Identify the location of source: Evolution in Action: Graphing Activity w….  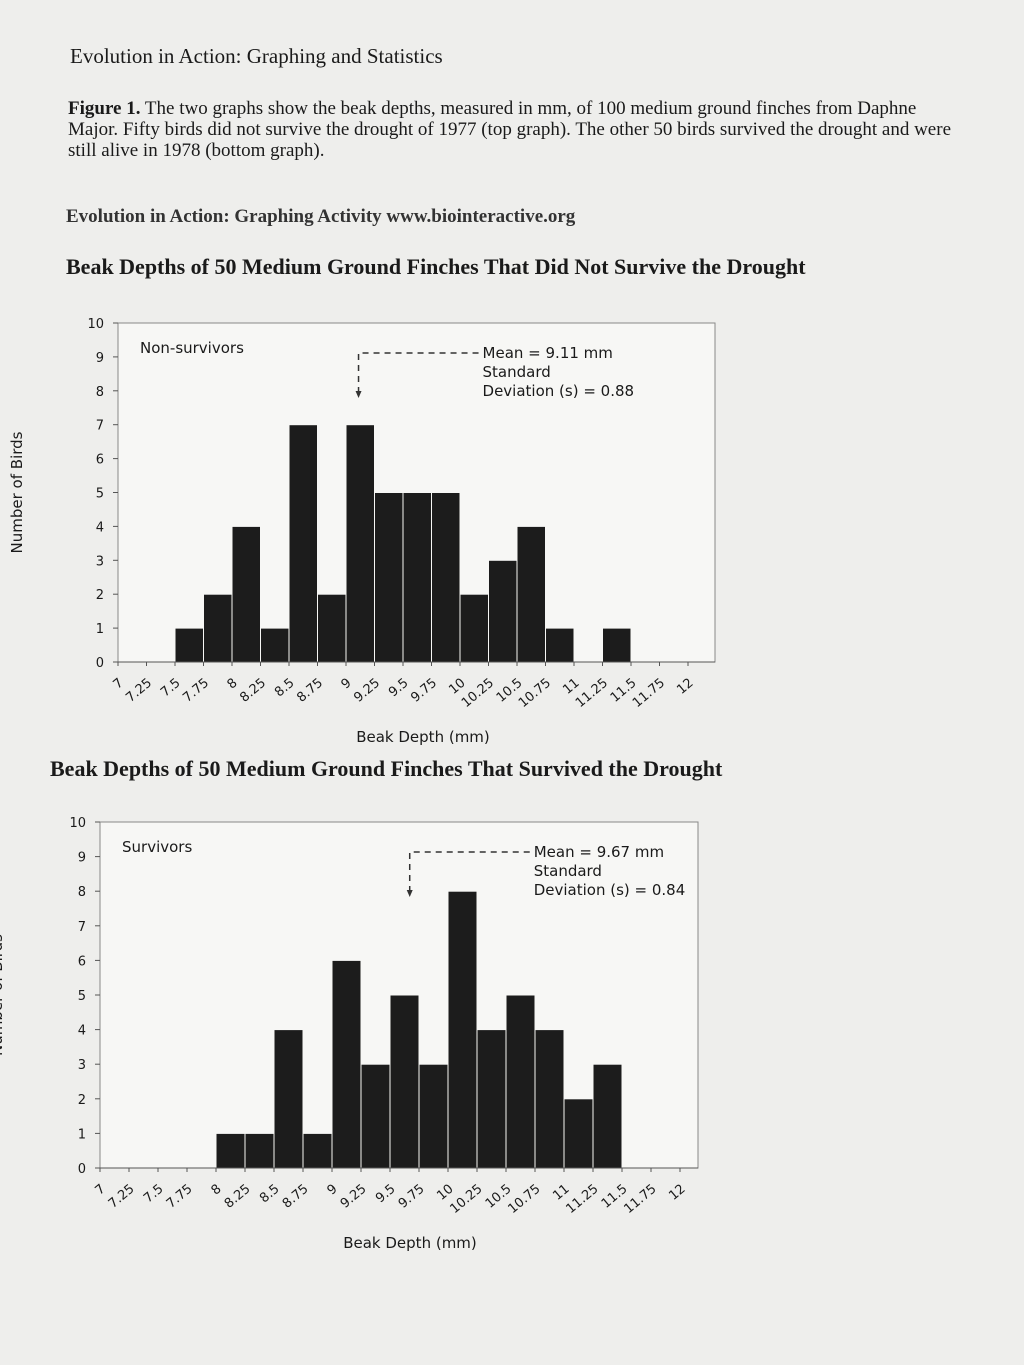
(321, 216).